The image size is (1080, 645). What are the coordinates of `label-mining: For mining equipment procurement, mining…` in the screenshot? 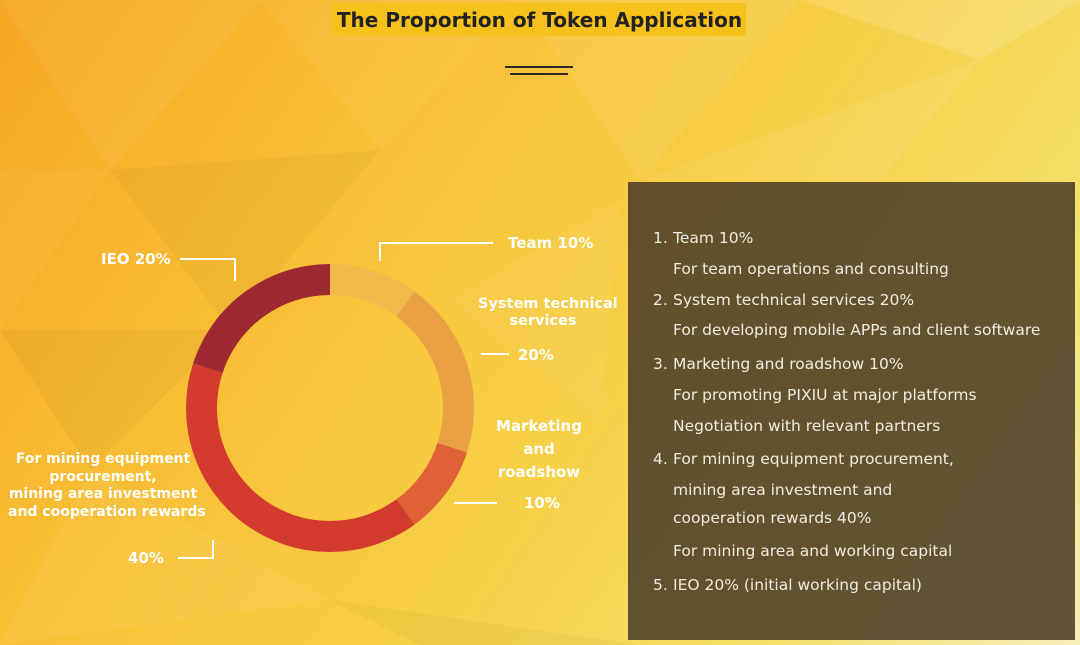 It's located at (107, 486).